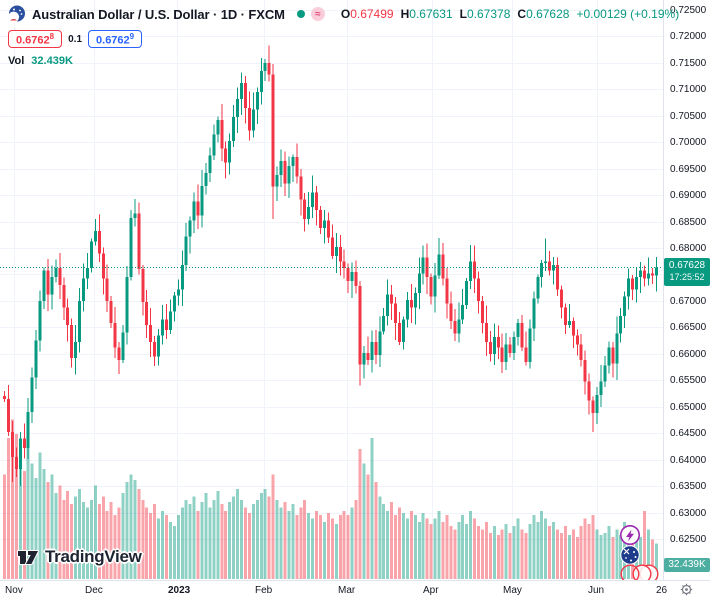  What do you see at coordinates (630, 535) in the screenshot?
I see `lightning-icon` at bounding box center [630, 535].